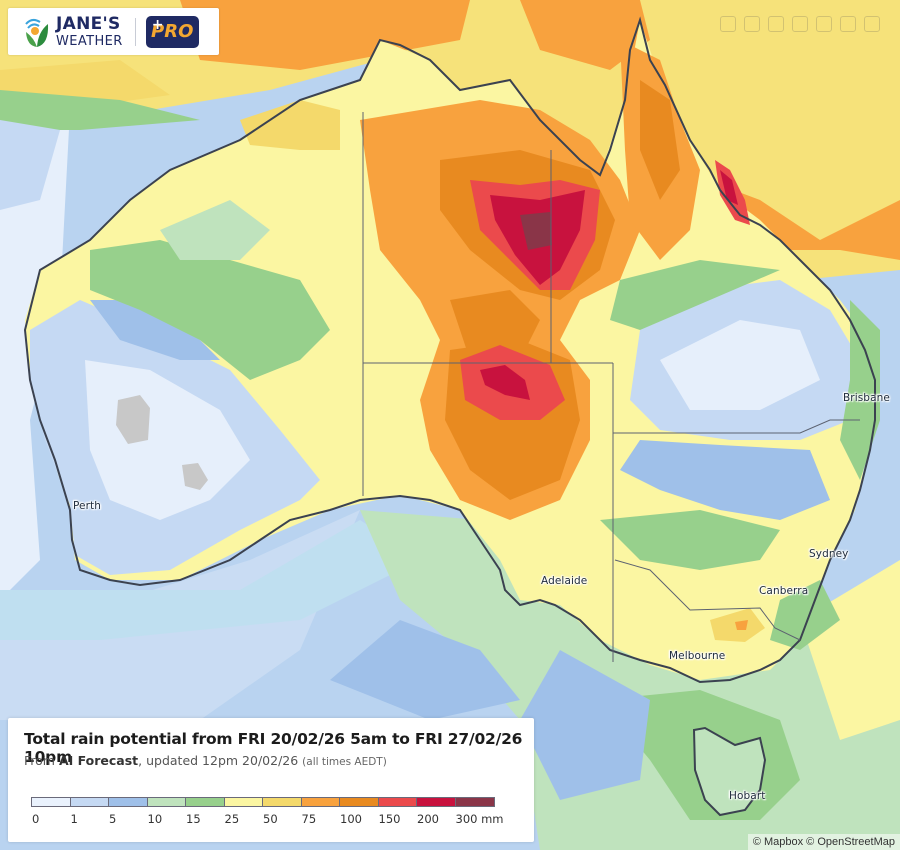 The height and width of the screenshot is (850, 900). What do you see at coordinates (98, 760) in the screenshot?
I see `forecast-source: AI Forecast` at bounding box center [98, 760].